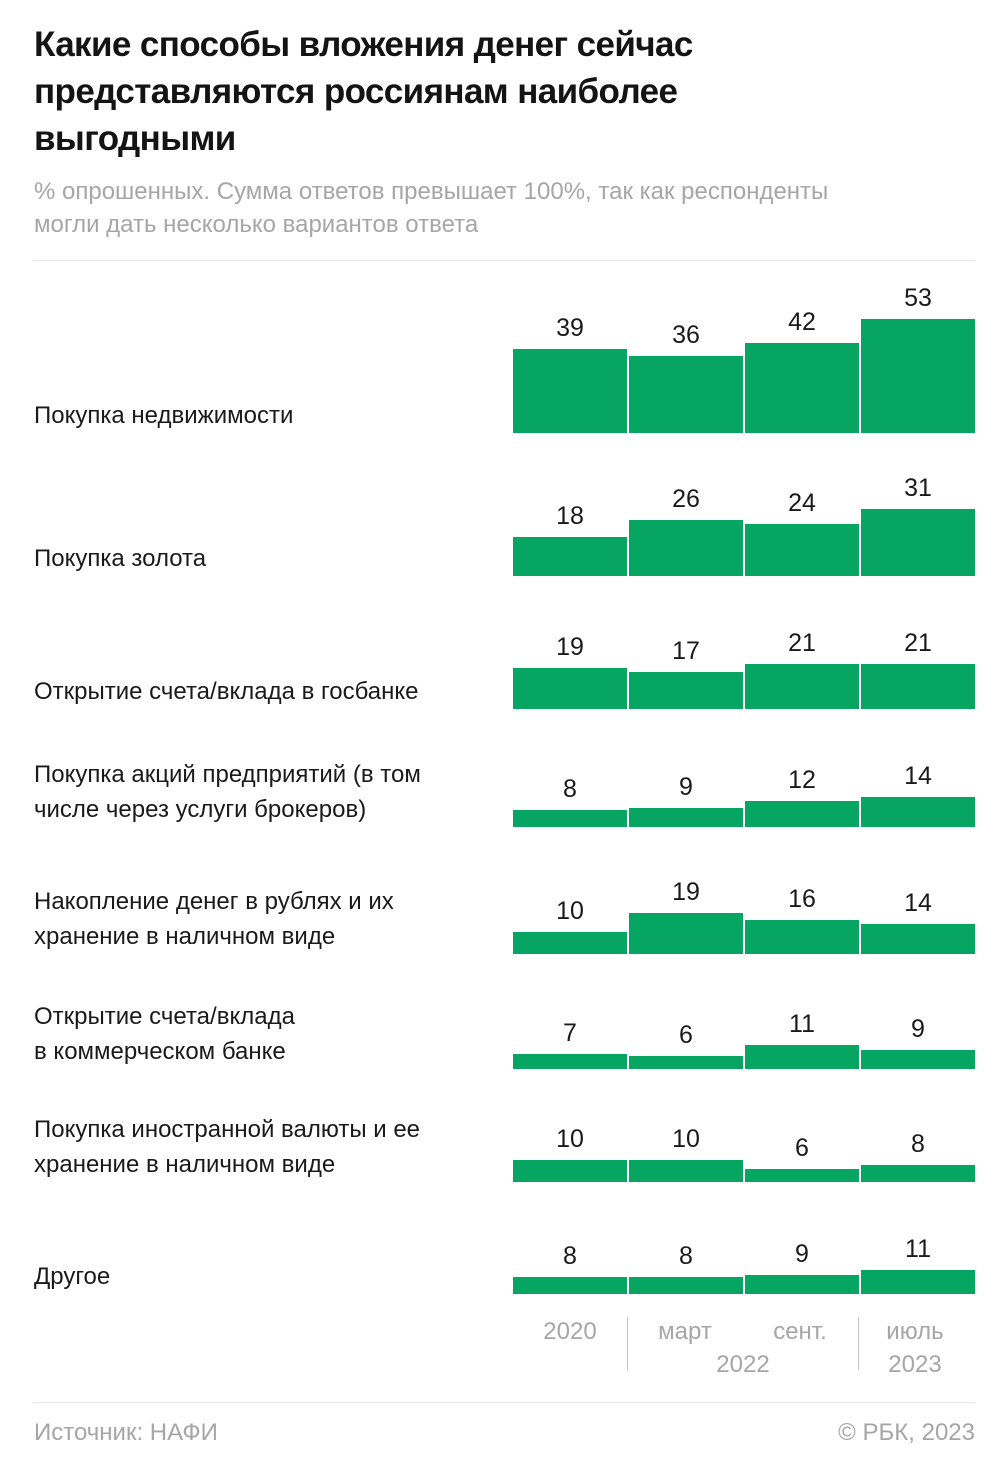  What do you see at coordinates (570, 1331) in the screenshot?
I see `axis-tick-2020: 2020` at bounding box center [570, 1331].